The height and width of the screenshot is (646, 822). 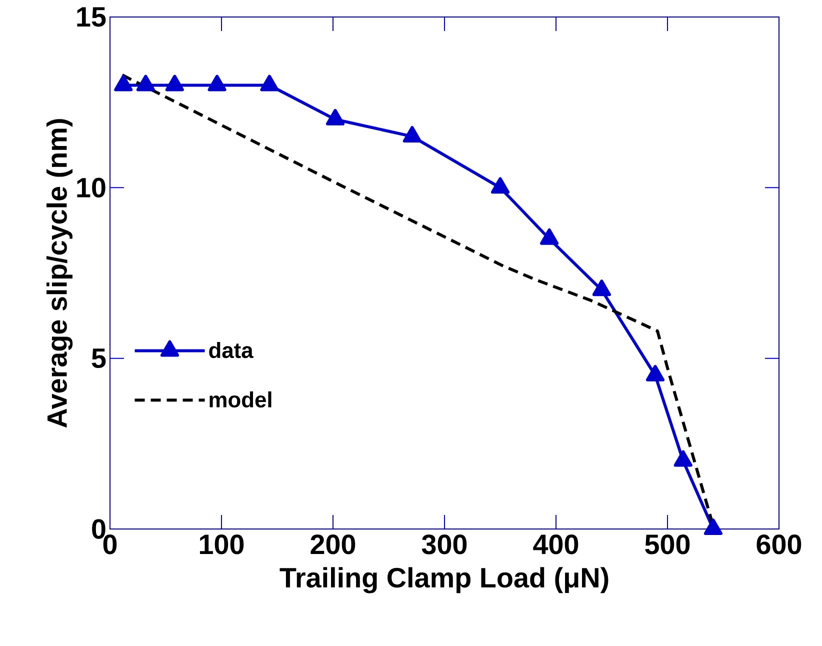 I want to click on x-tick-label: 400, so click(x=555, y=544).